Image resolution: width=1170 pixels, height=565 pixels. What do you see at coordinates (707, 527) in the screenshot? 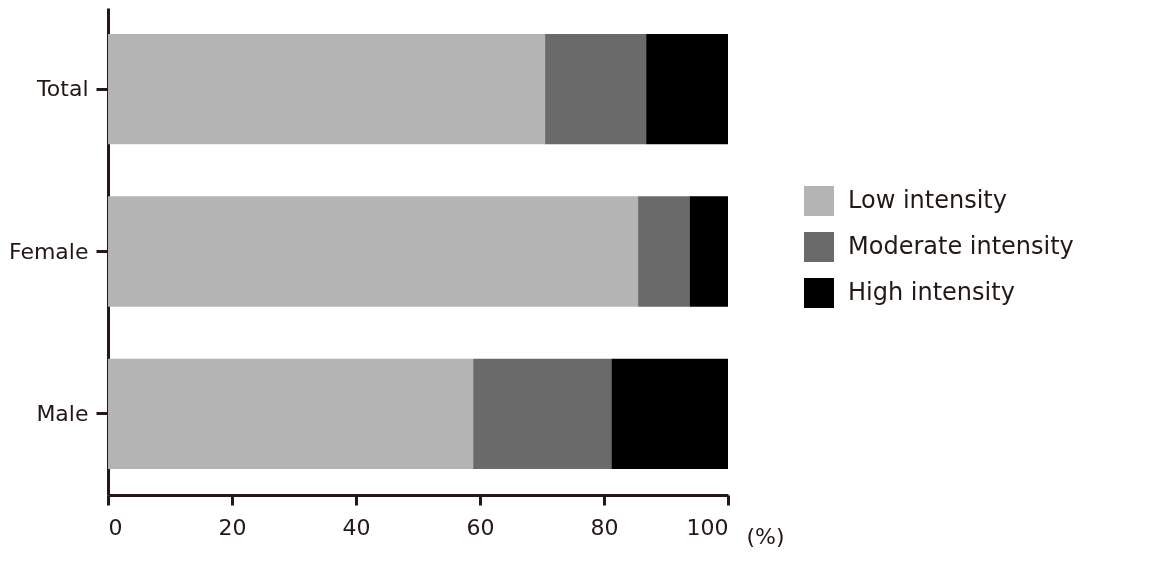
I see `x-tick-label: 100` at bounding box center [707, 527].